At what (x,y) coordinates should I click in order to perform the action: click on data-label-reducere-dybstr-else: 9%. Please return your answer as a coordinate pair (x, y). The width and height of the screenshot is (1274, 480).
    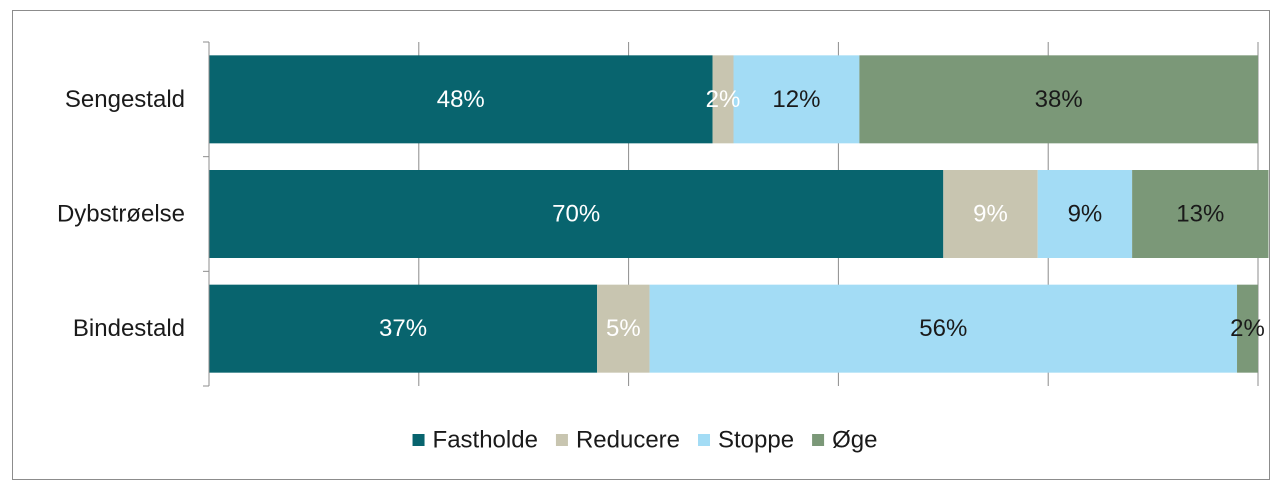
    Looking at the image, I should click on (990, 214).